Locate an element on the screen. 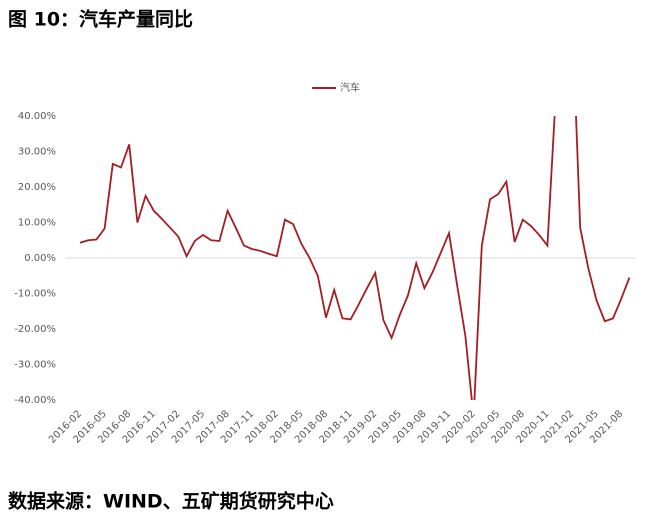  y-tick-label: 10.00% is located at coordinates (37, 223).